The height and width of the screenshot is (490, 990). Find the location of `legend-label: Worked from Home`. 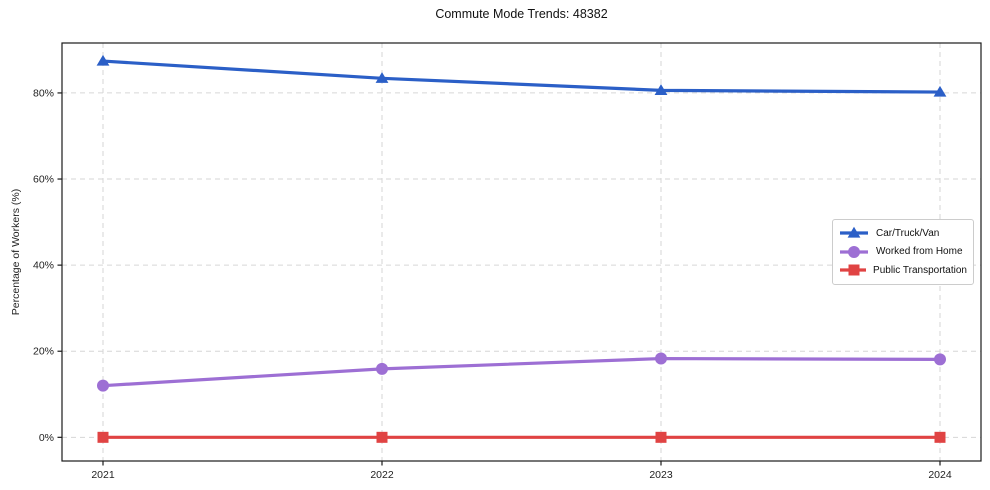

legend-label: Worked from Home is located at coordinates (919, 252).